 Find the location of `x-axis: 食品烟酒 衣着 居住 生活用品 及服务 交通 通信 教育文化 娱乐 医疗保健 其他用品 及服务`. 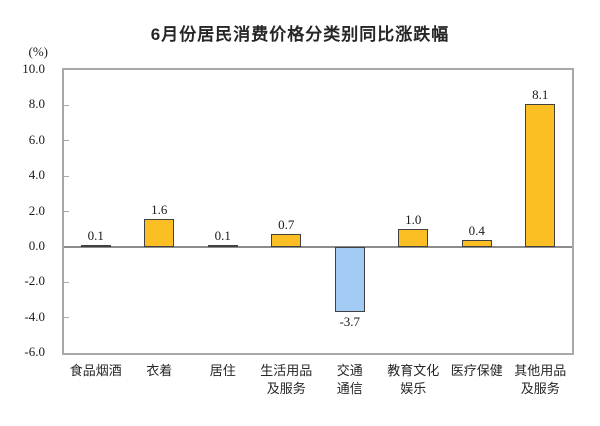

x-axis: 食品烟酒 衣着 居住 生活用品 及服务 交通 通信 教育文化 娱乐 医疗保健 其他用品 及服务 is located at coordinates (318, 387).